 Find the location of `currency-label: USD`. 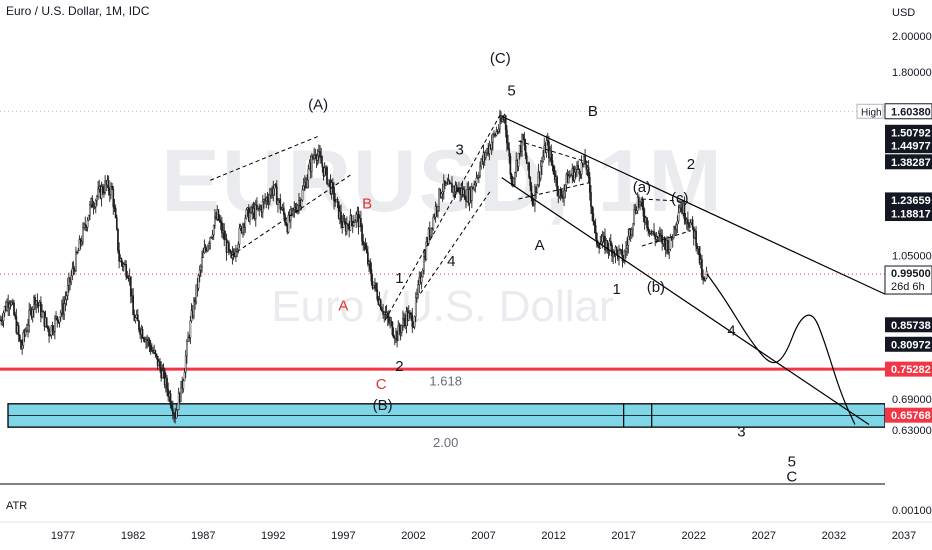

currency-label: USD is located at coordinates (903, 13).